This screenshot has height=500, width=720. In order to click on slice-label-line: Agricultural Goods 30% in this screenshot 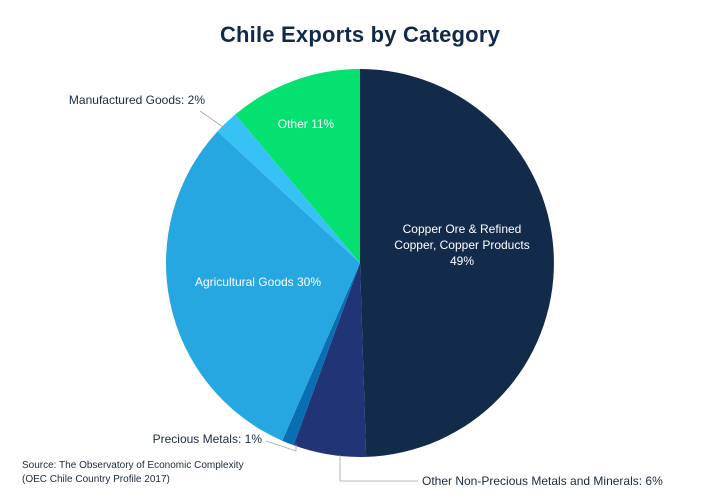, I will do `click(258, 282)`.